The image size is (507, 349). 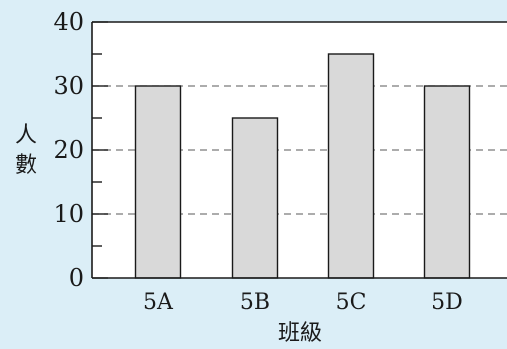 What do you see at coordinates (68, 214) in the screenshot?
I see `y-tick-label: 10` at bounding box center [68, 214].